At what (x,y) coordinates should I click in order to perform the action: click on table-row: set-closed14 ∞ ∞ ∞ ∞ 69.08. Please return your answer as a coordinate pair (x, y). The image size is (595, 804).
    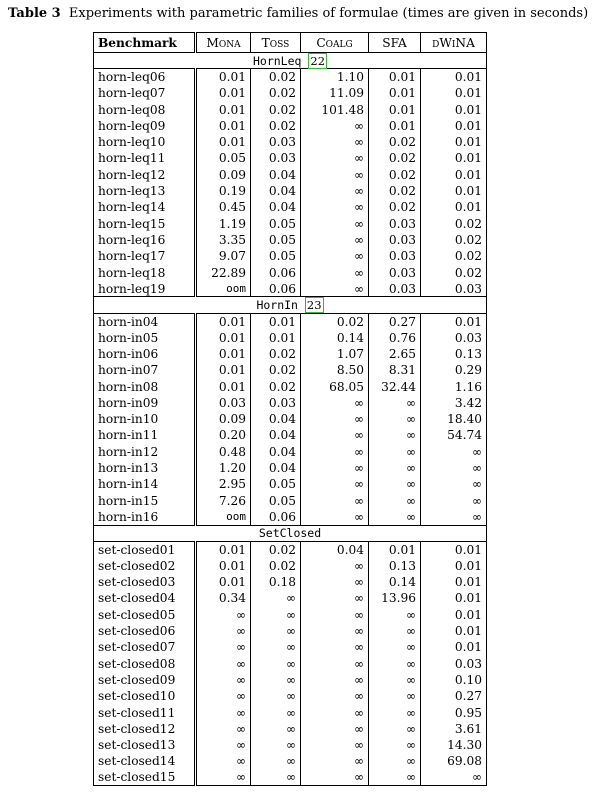
    Looking at the image, I should click on (290, 761).